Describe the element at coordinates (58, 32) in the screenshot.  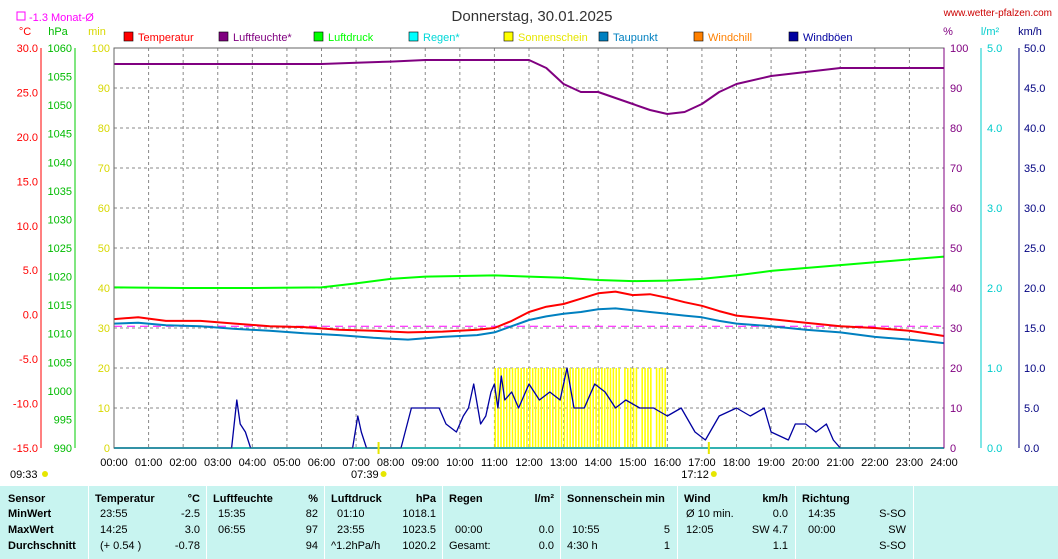
I see `pressure-unit-label: hPa` at that location.